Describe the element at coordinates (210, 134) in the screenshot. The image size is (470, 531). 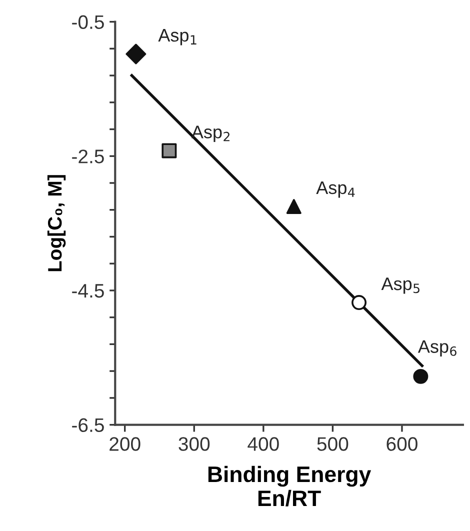
I see `series-label: Asp$_{2}$` at that location.